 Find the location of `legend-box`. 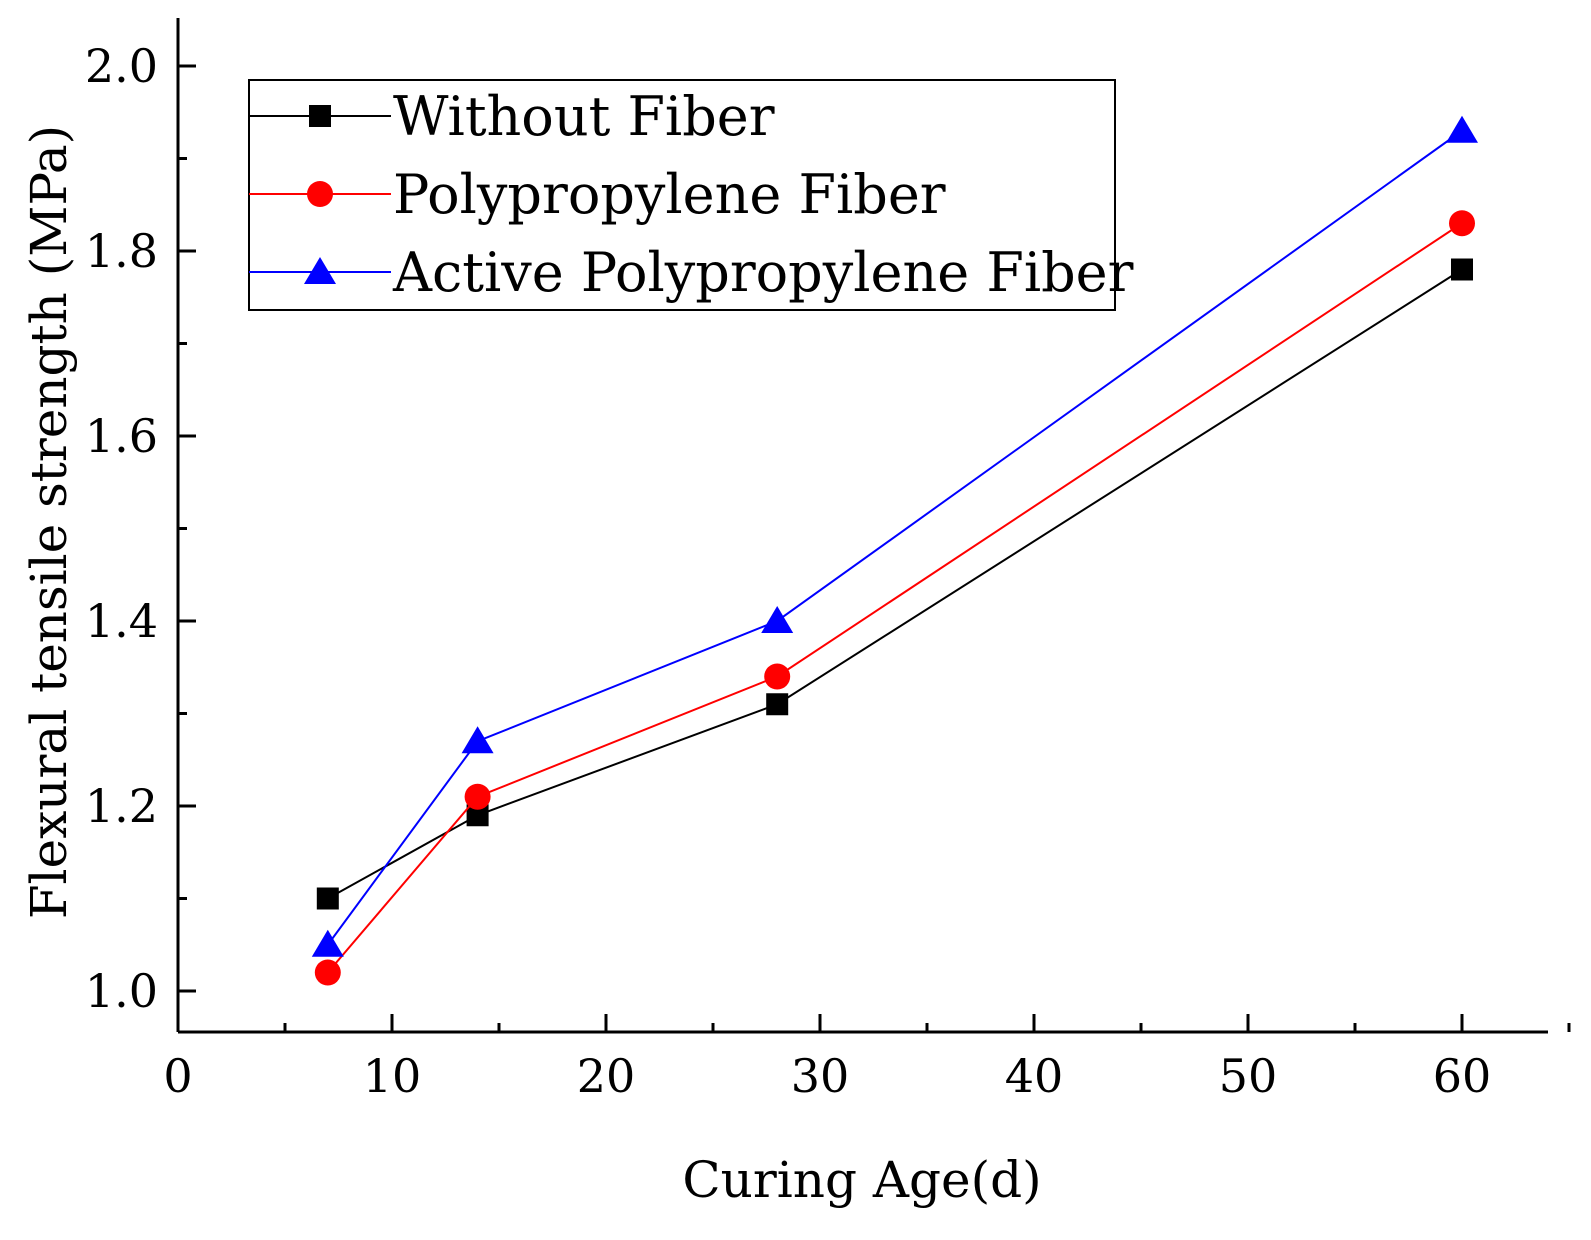

legend-box is located at coordinates (682, 195).